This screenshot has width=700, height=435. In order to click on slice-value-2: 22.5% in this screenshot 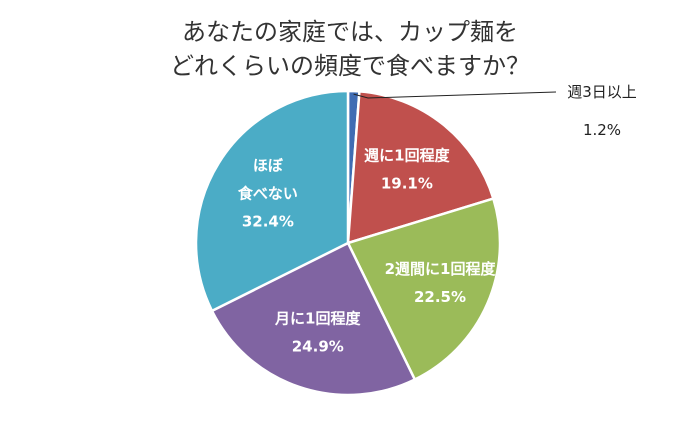, I will do `click(440, 297)`.